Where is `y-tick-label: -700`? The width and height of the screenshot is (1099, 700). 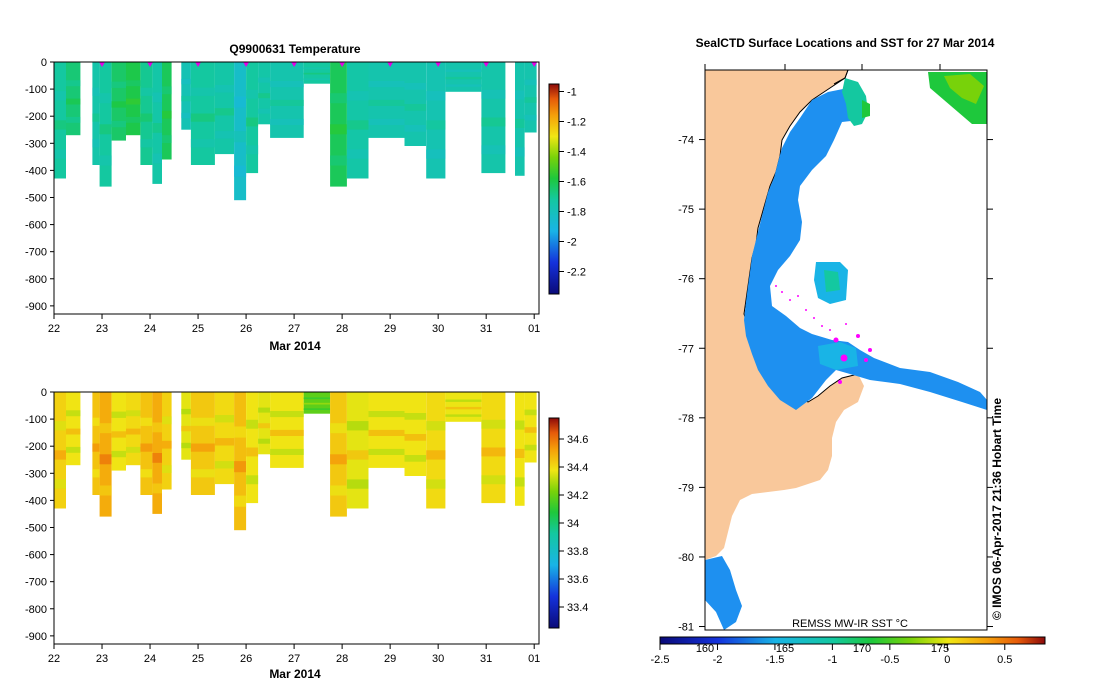
y-tick-label: -700 is located at coordinates (36, 253).